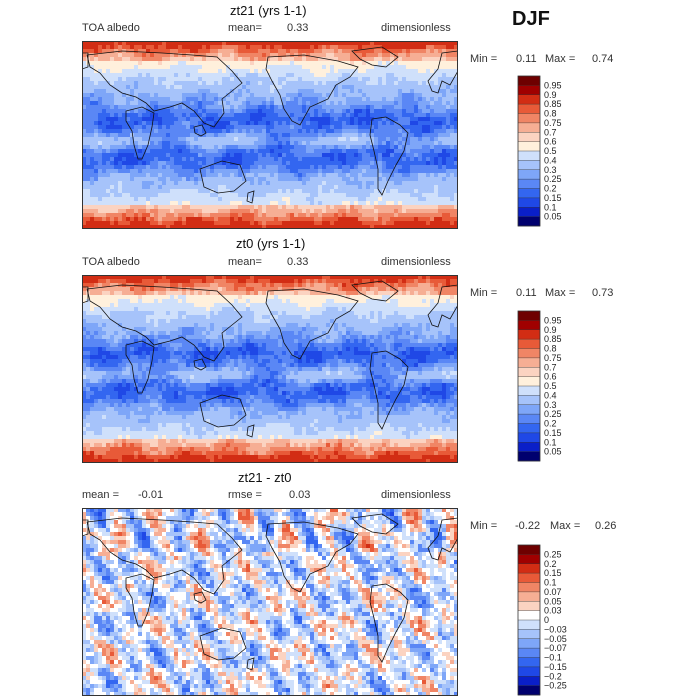 This screenshot has height=700, width=700. Describe the element at coordinates (270, 369) in the screenshot. I see `panel2-map` at that location.